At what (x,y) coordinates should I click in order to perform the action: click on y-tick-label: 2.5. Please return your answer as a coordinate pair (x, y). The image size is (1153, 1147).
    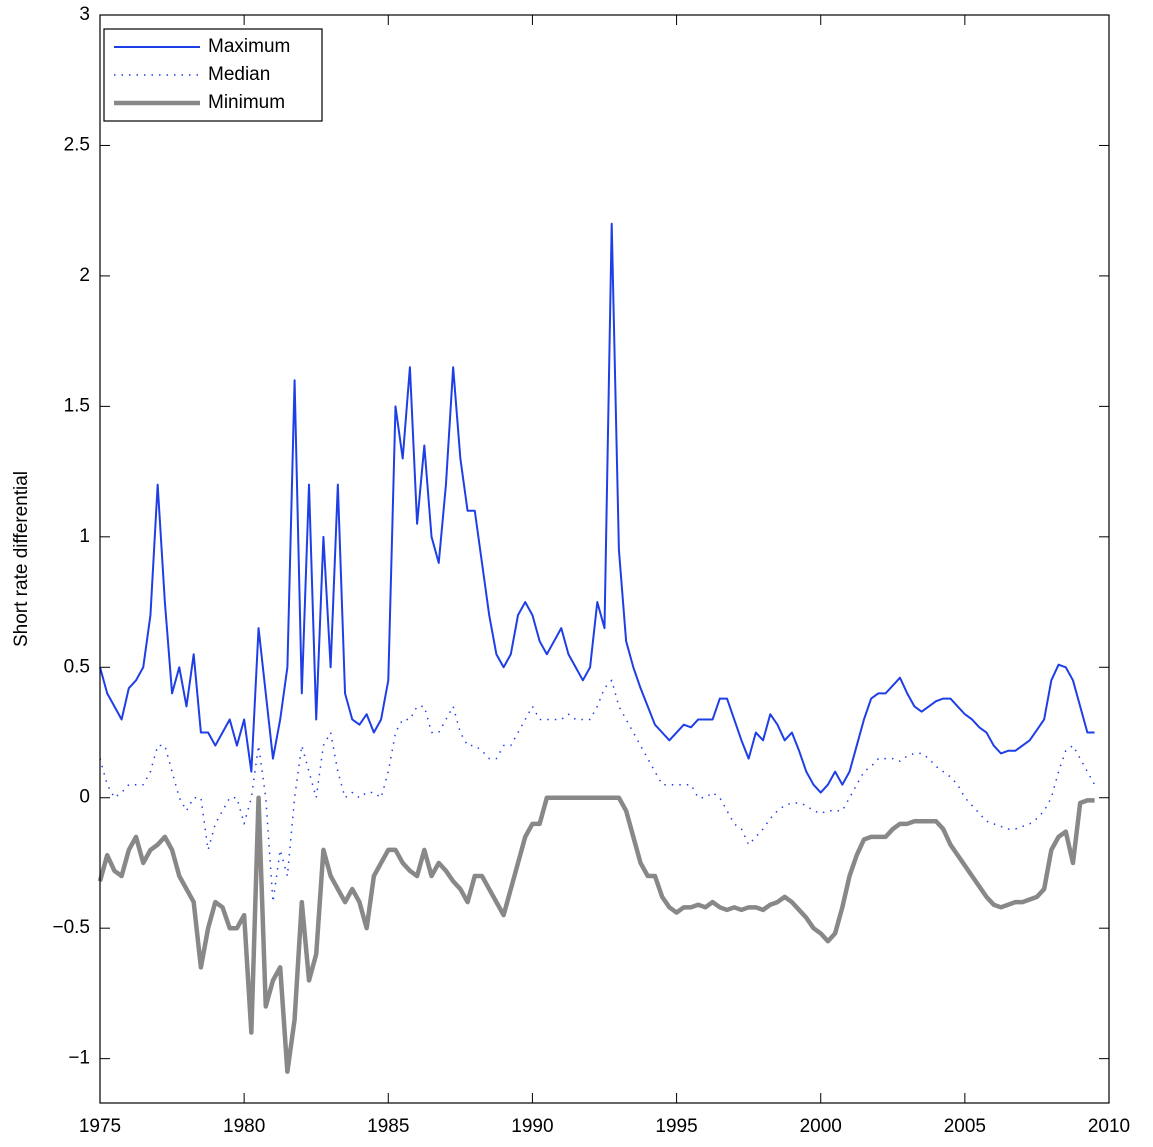
    Looking at the image, I should click on (77, 144).